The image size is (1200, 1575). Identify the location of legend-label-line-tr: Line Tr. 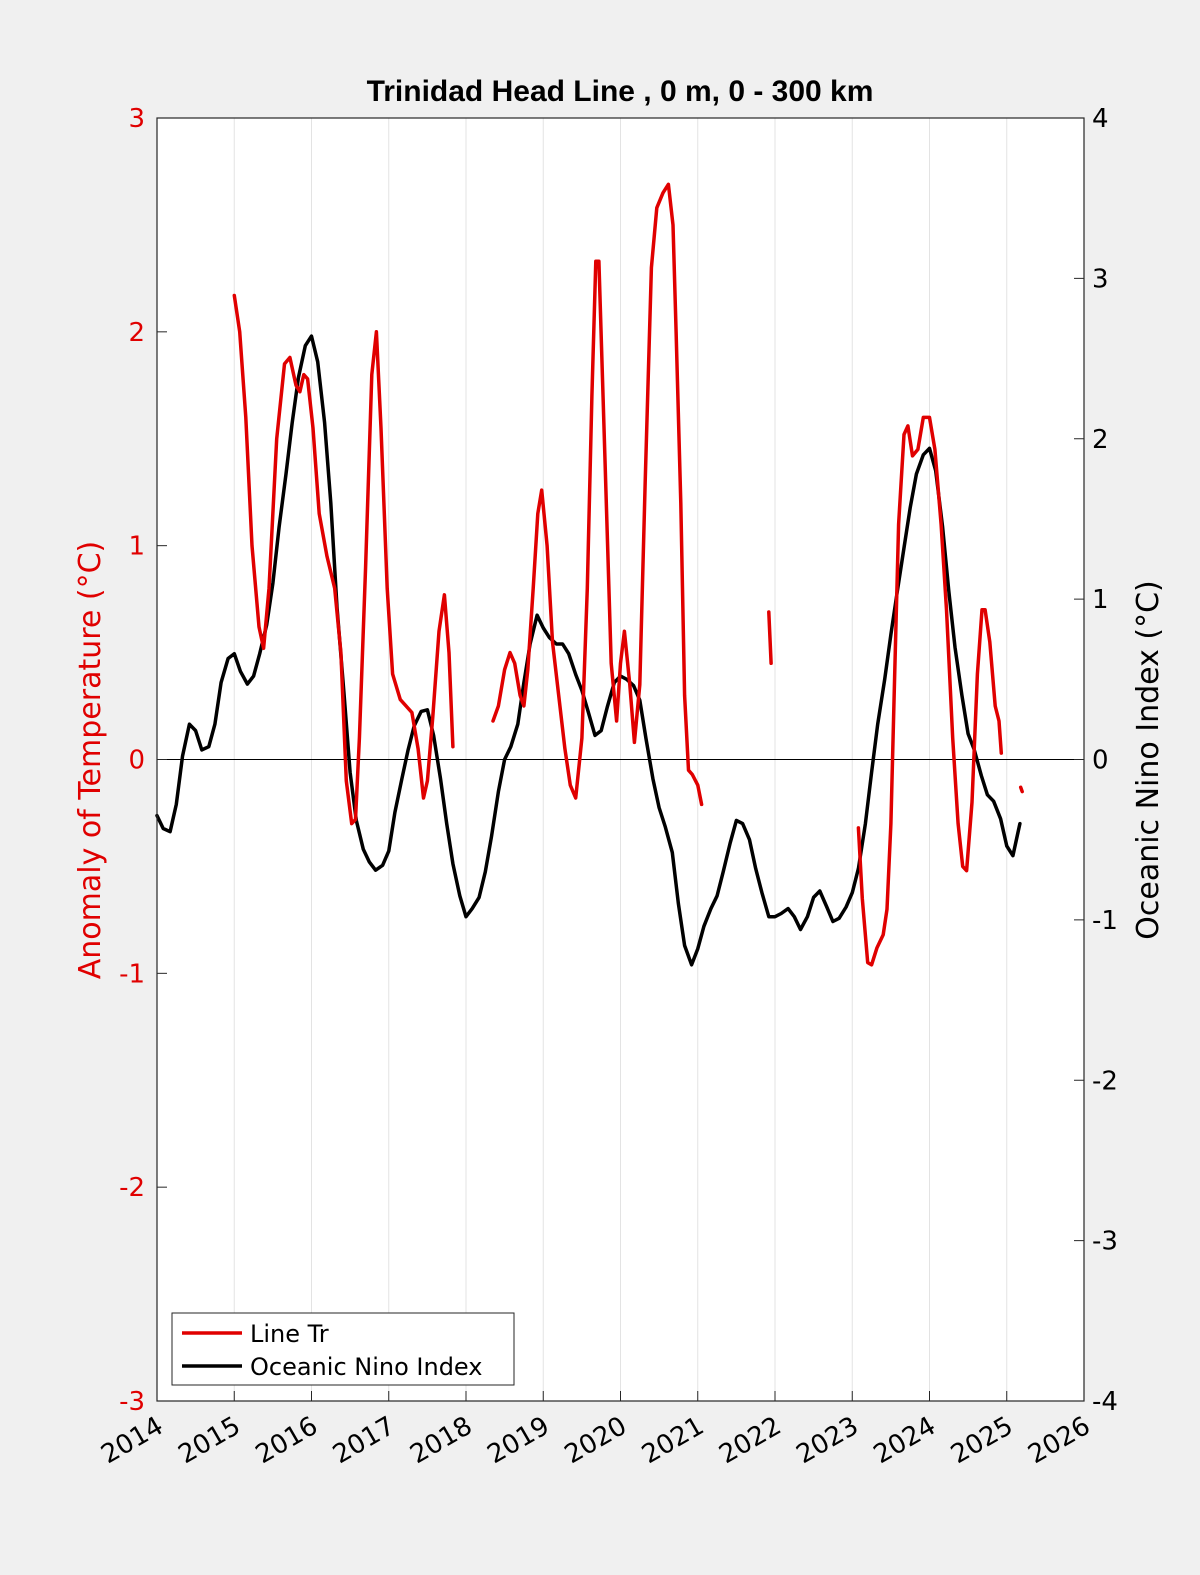
(289, 1334).